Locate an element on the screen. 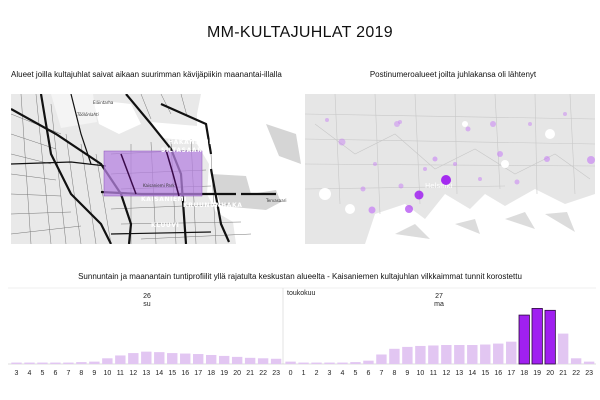 The height and width of the screenshot is (400, 600). toolonlahti-water is located at coordinates (117, 117).